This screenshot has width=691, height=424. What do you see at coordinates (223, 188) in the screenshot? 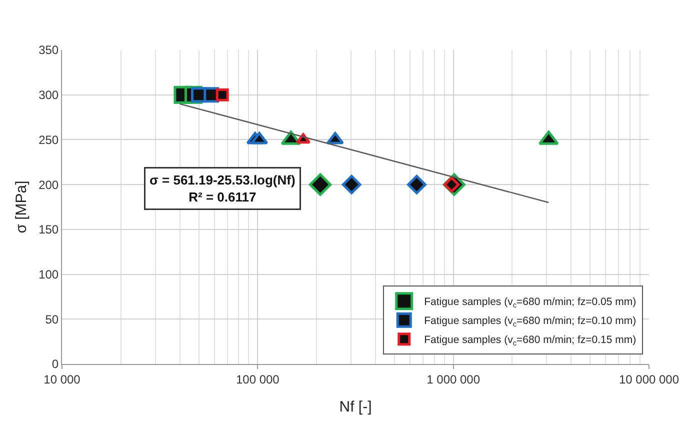
I see `annotation: σ = 561.19-25.53.log(Nf) R² = 0.6117` at bounding box center [223, 188].